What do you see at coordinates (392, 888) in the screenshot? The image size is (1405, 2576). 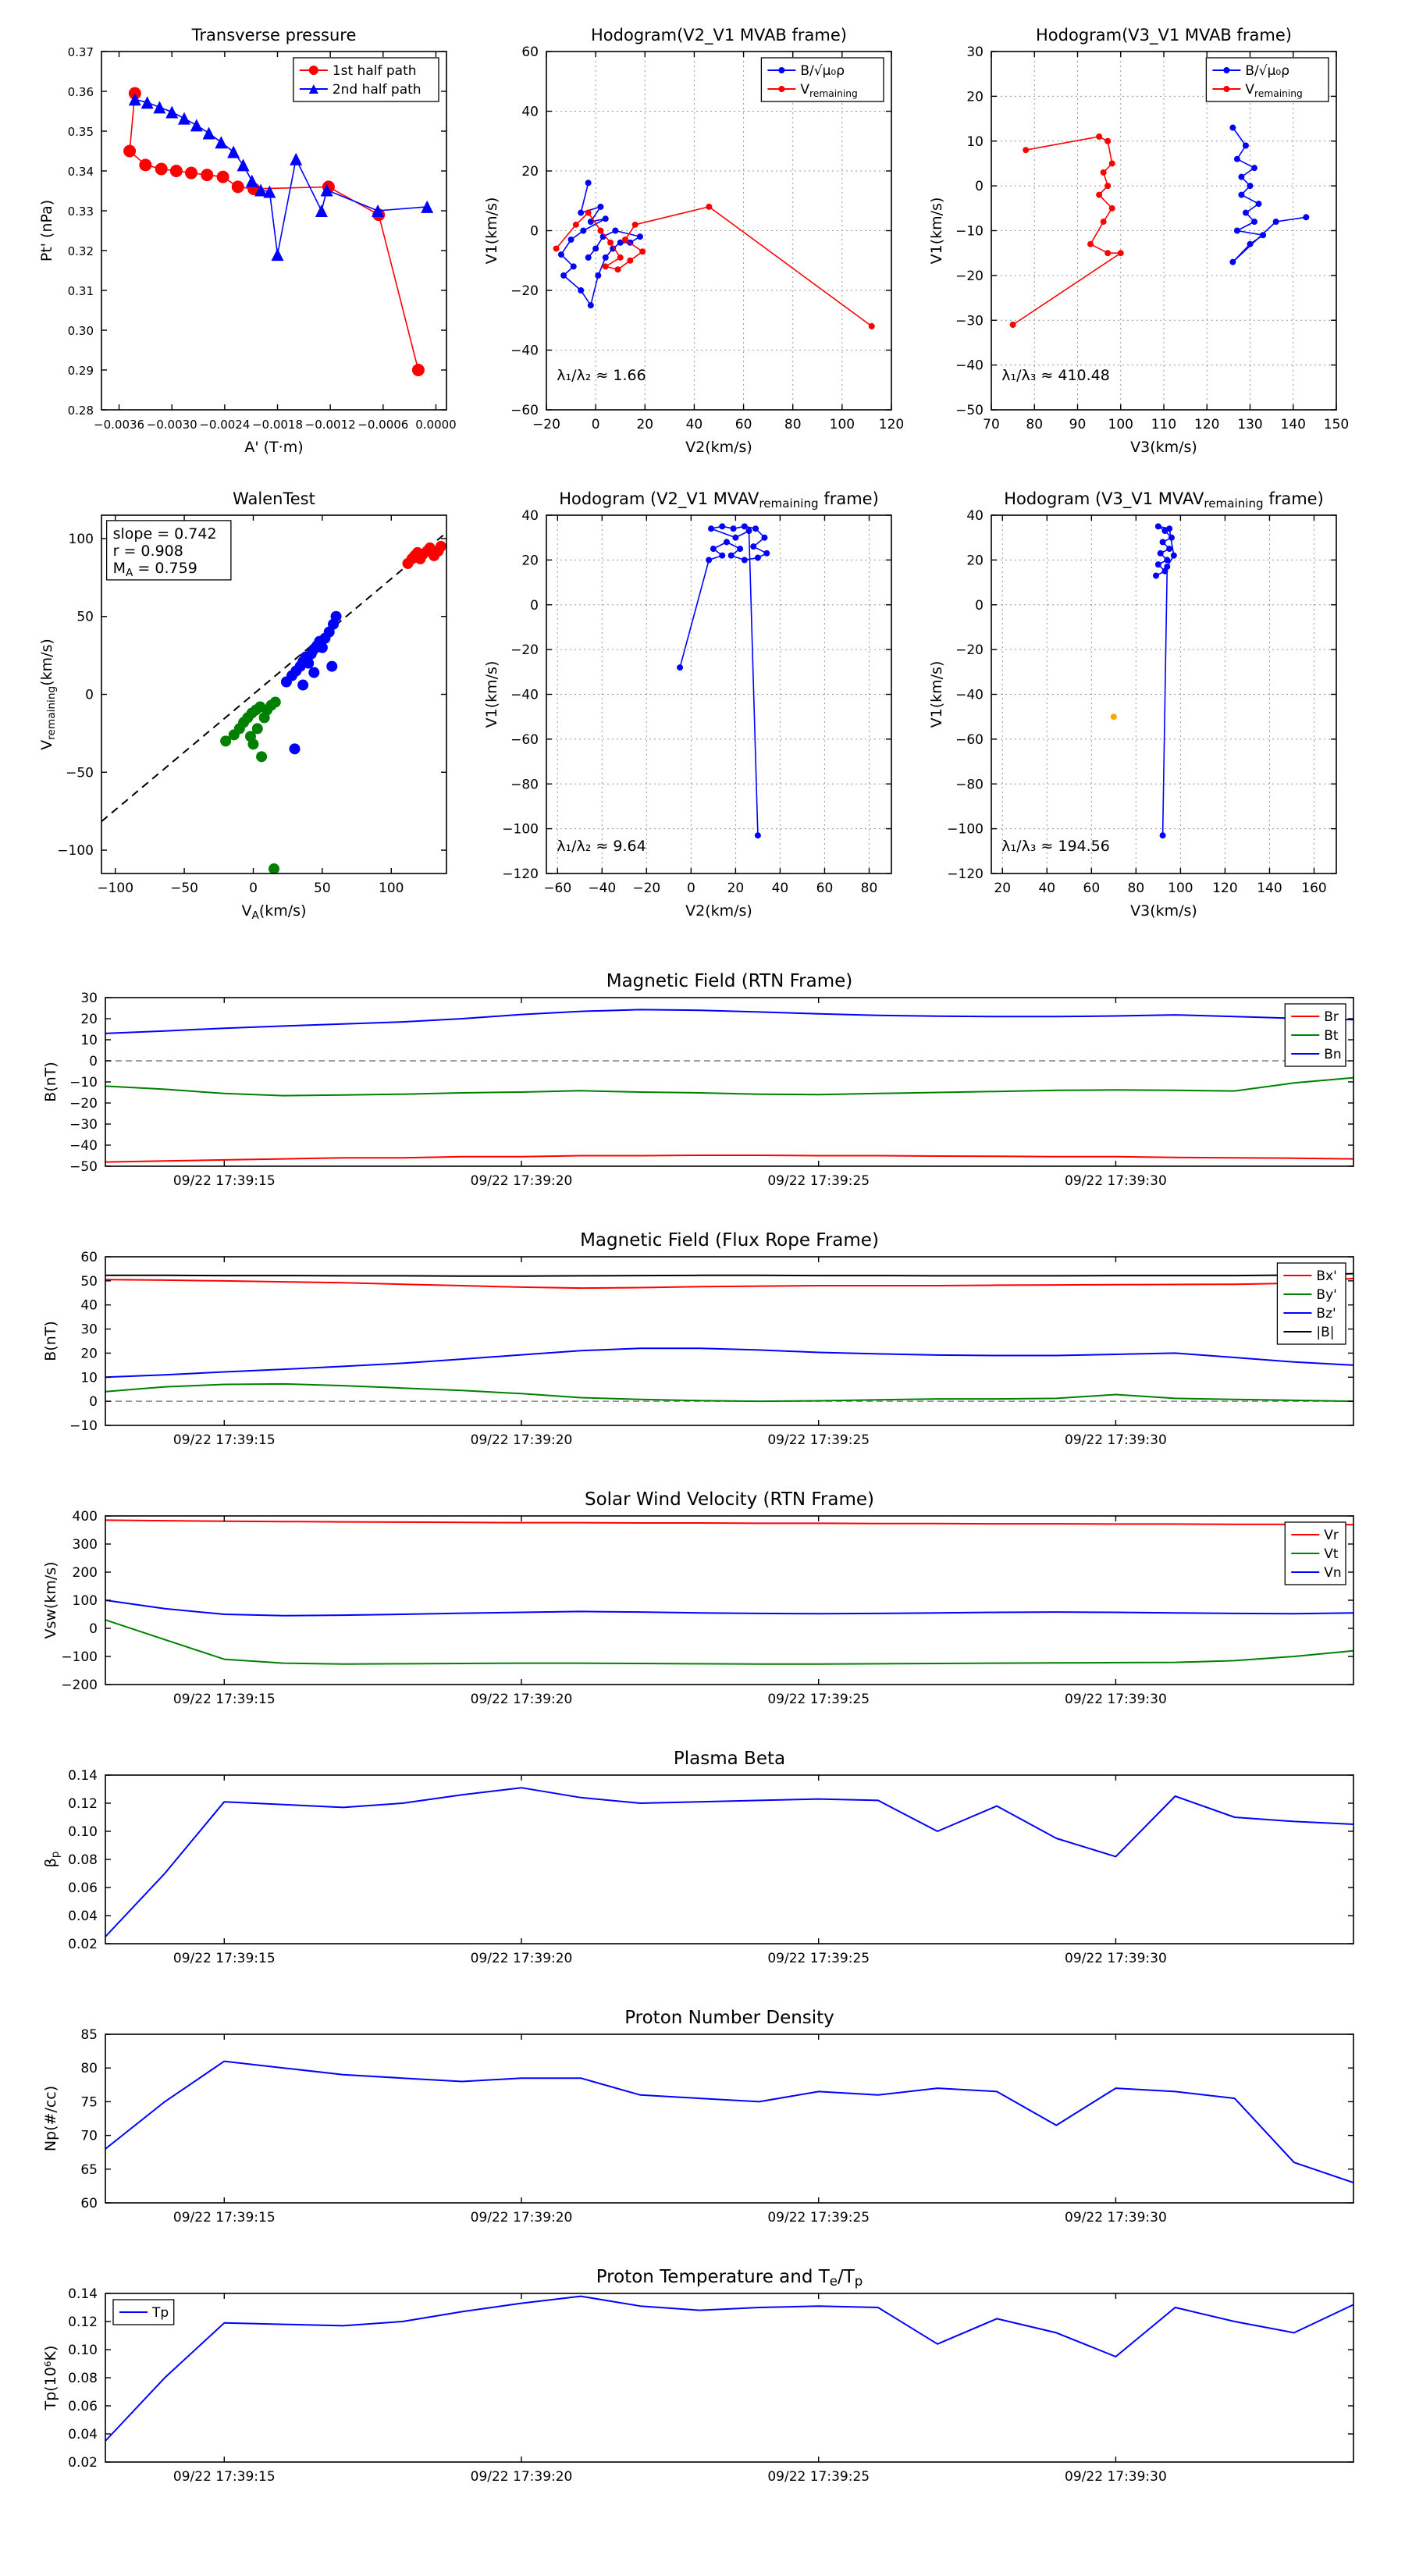 I see `svg-text: 100` at bounding box center [392, 888].